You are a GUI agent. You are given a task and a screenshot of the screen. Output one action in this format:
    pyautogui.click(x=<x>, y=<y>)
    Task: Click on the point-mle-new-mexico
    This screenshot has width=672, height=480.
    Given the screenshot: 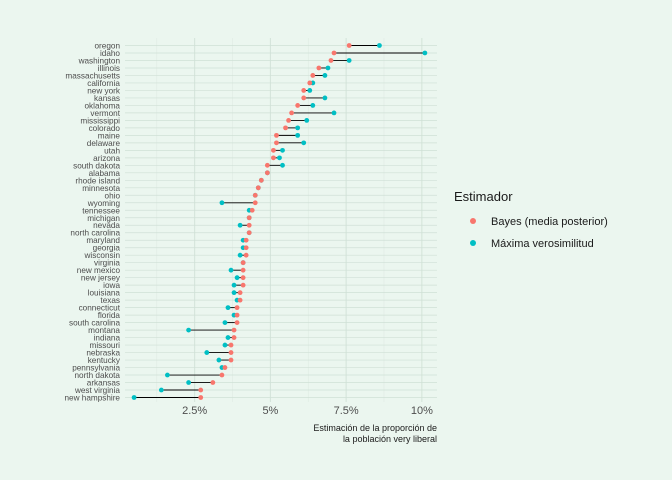 What is the action you would take?
    pyautogui.click(x=231, y=270)
    